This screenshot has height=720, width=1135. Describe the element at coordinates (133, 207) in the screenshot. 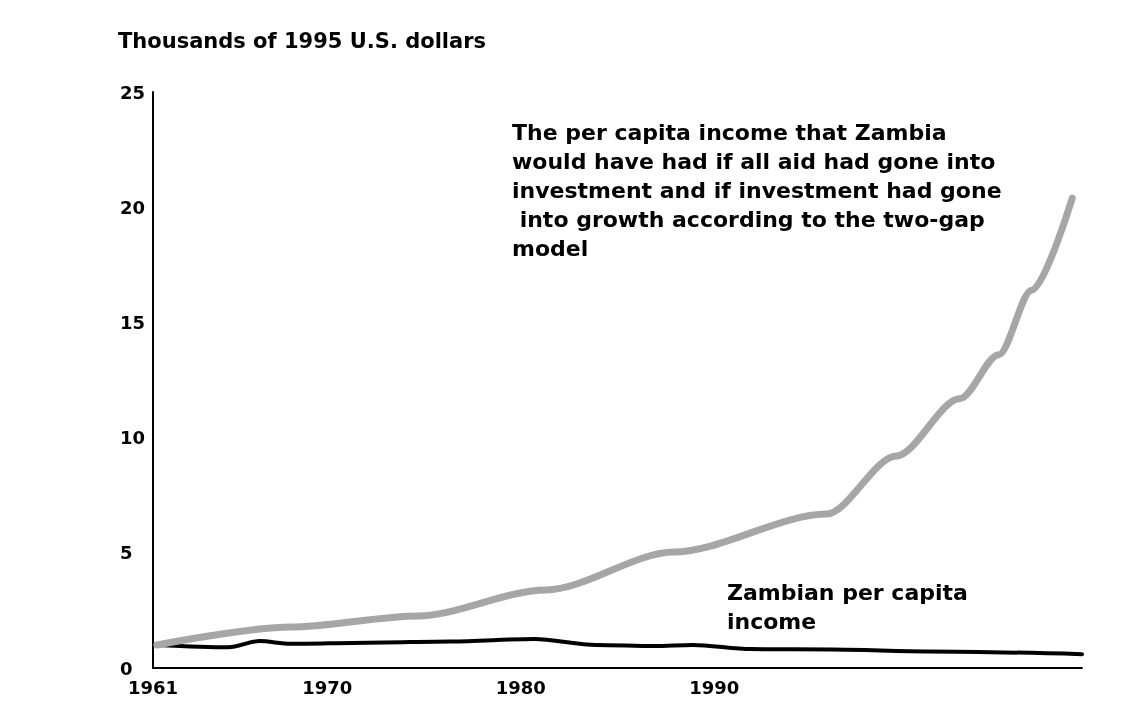

I see `y-tick-label: 20` at that location.